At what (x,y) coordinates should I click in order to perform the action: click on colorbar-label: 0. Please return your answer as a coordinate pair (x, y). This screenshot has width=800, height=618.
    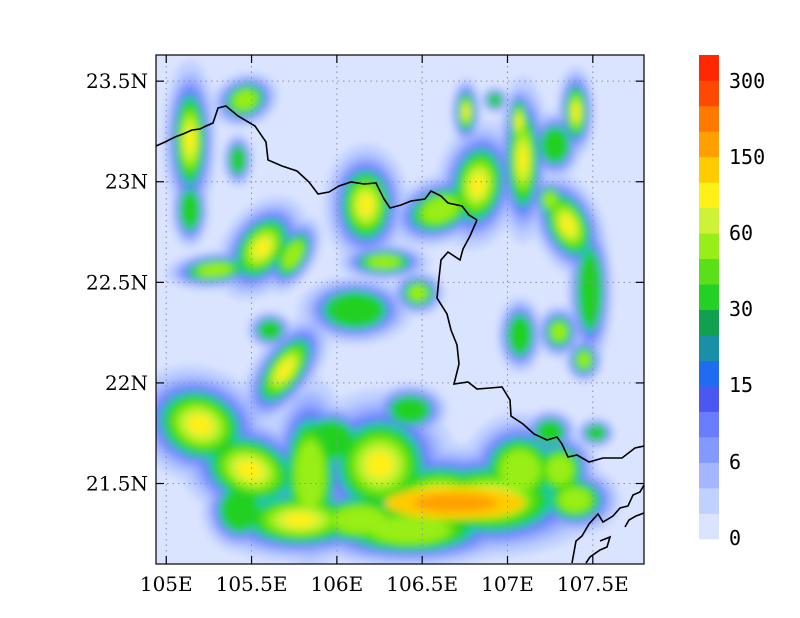
    Looking at the image, I should click on (735, 538).